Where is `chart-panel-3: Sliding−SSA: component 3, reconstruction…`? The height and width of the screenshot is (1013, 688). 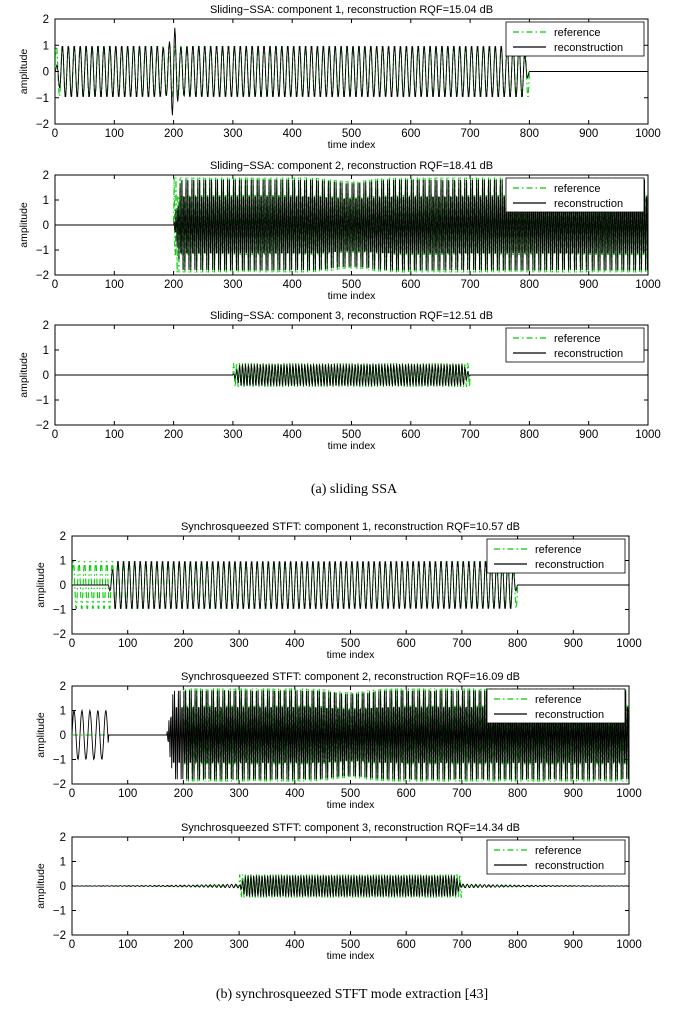 chart-panel-3: Sliding−SSA: component 3, reconstruction… is located at coordinates (339, 381).